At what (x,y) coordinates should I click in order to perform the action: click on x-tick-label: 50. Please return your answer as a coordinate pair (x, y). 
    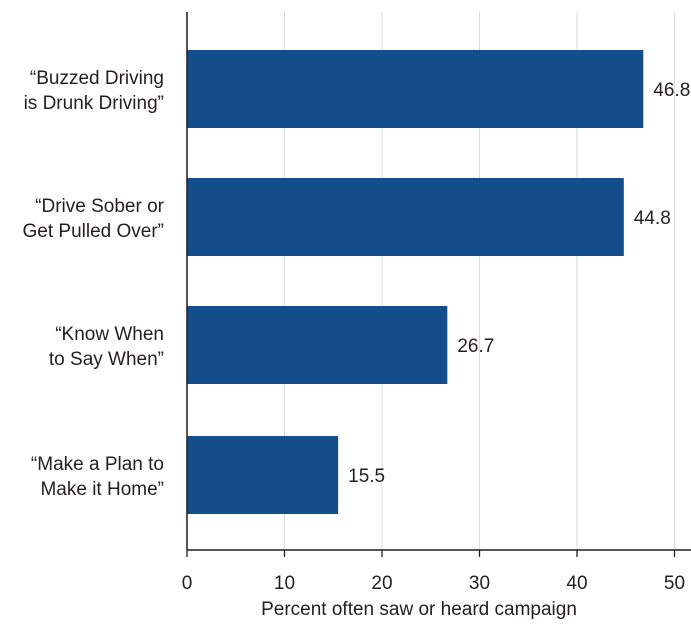
    Looking at the image, I should click on (674, 583).